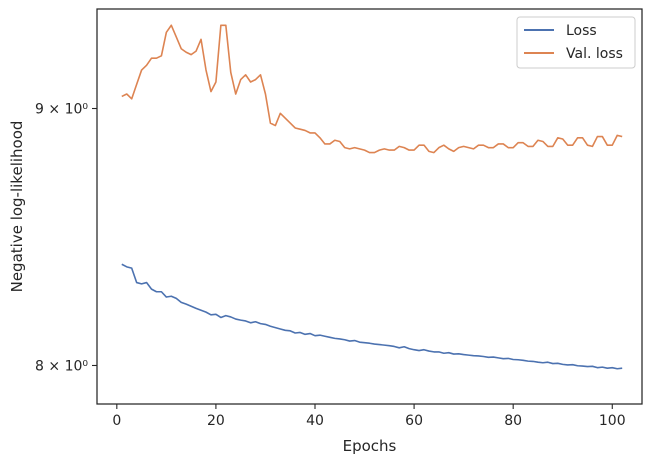 This screenshot has height=463, width=652. I want to click on legend-label-val-loss: Val. loss, so click(594, 54).